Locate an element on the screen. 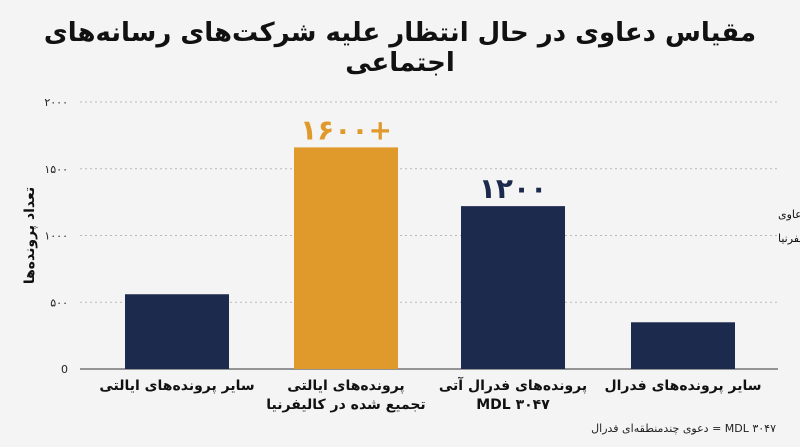  legend-text: پرونده‌های برجسته کالیفرنیا is located at coordinates (789, 238).